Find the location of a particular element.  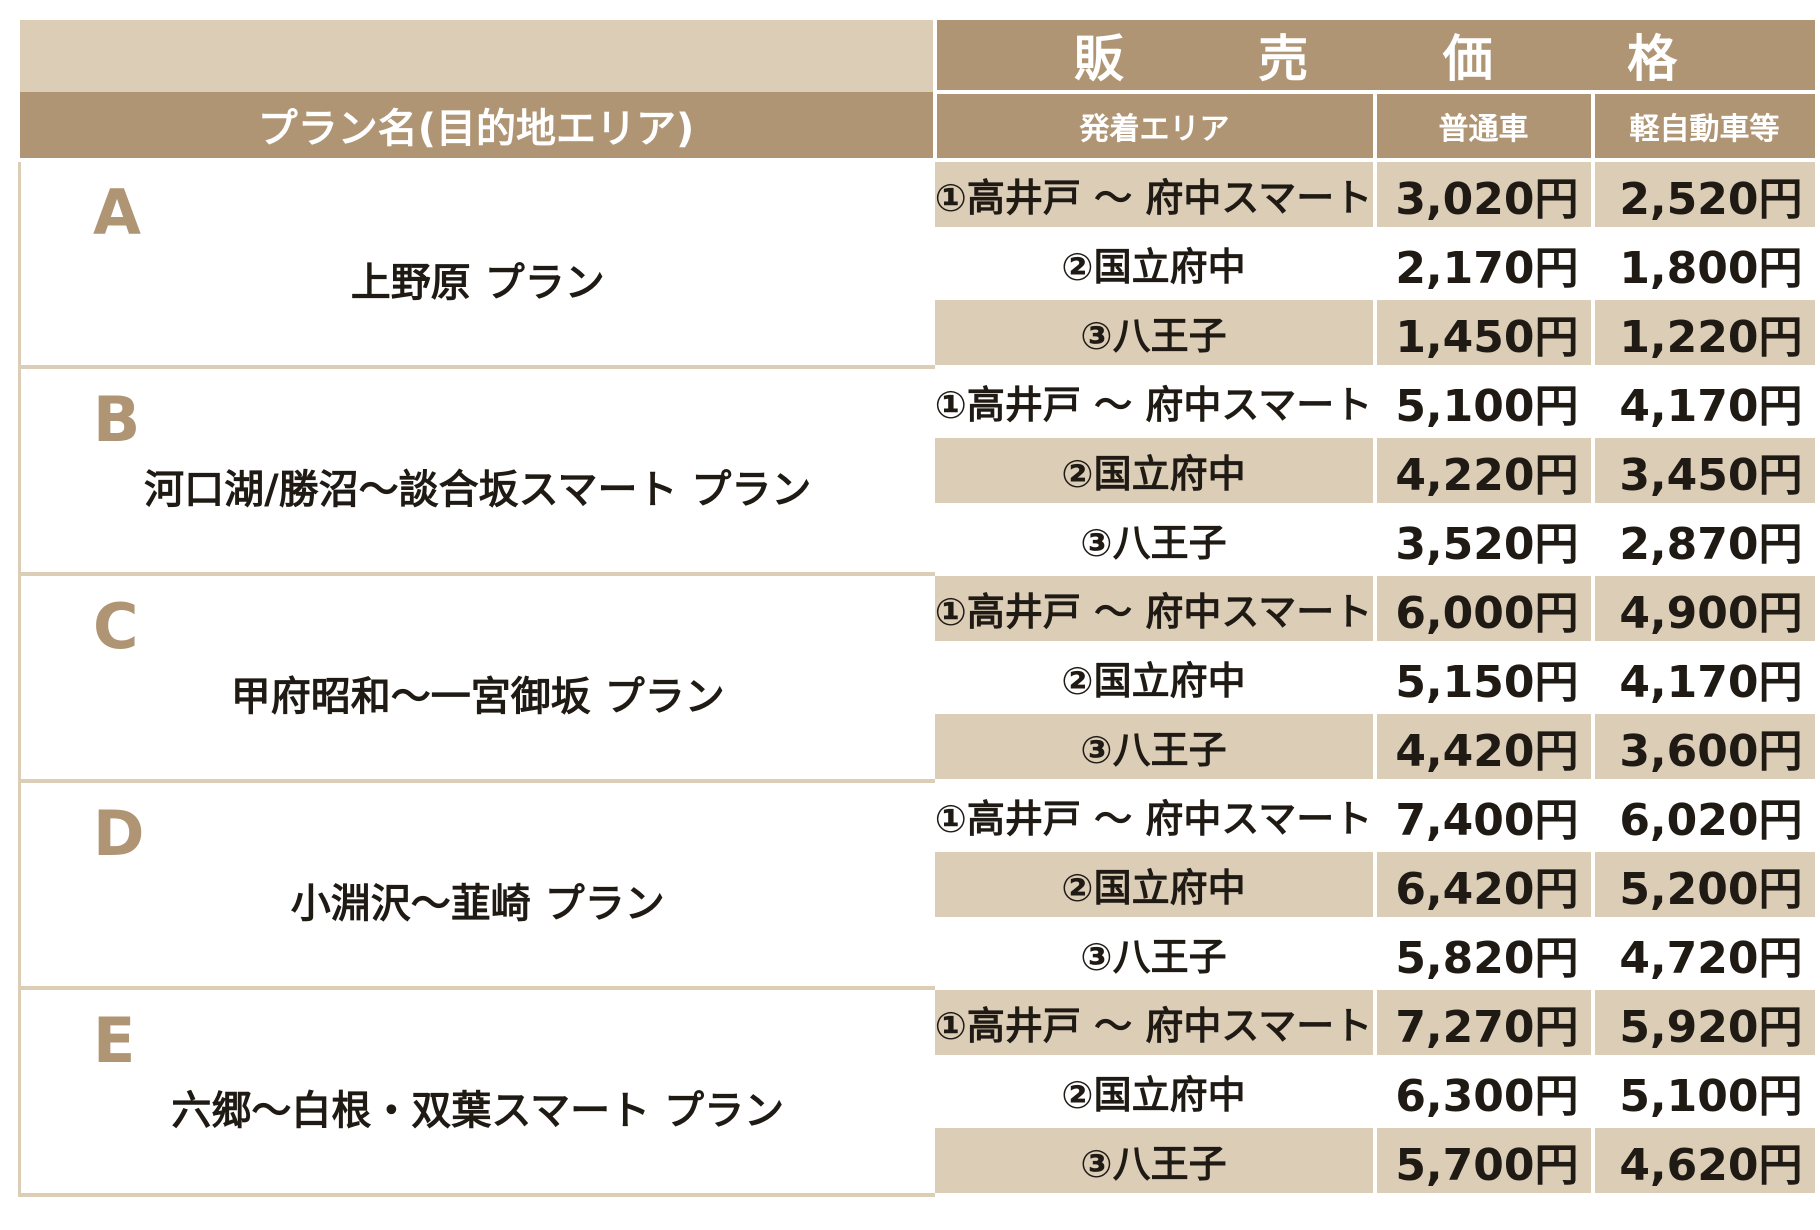

plan-cell-a: A 上野原 プラン is located at coordinates (476, 264).